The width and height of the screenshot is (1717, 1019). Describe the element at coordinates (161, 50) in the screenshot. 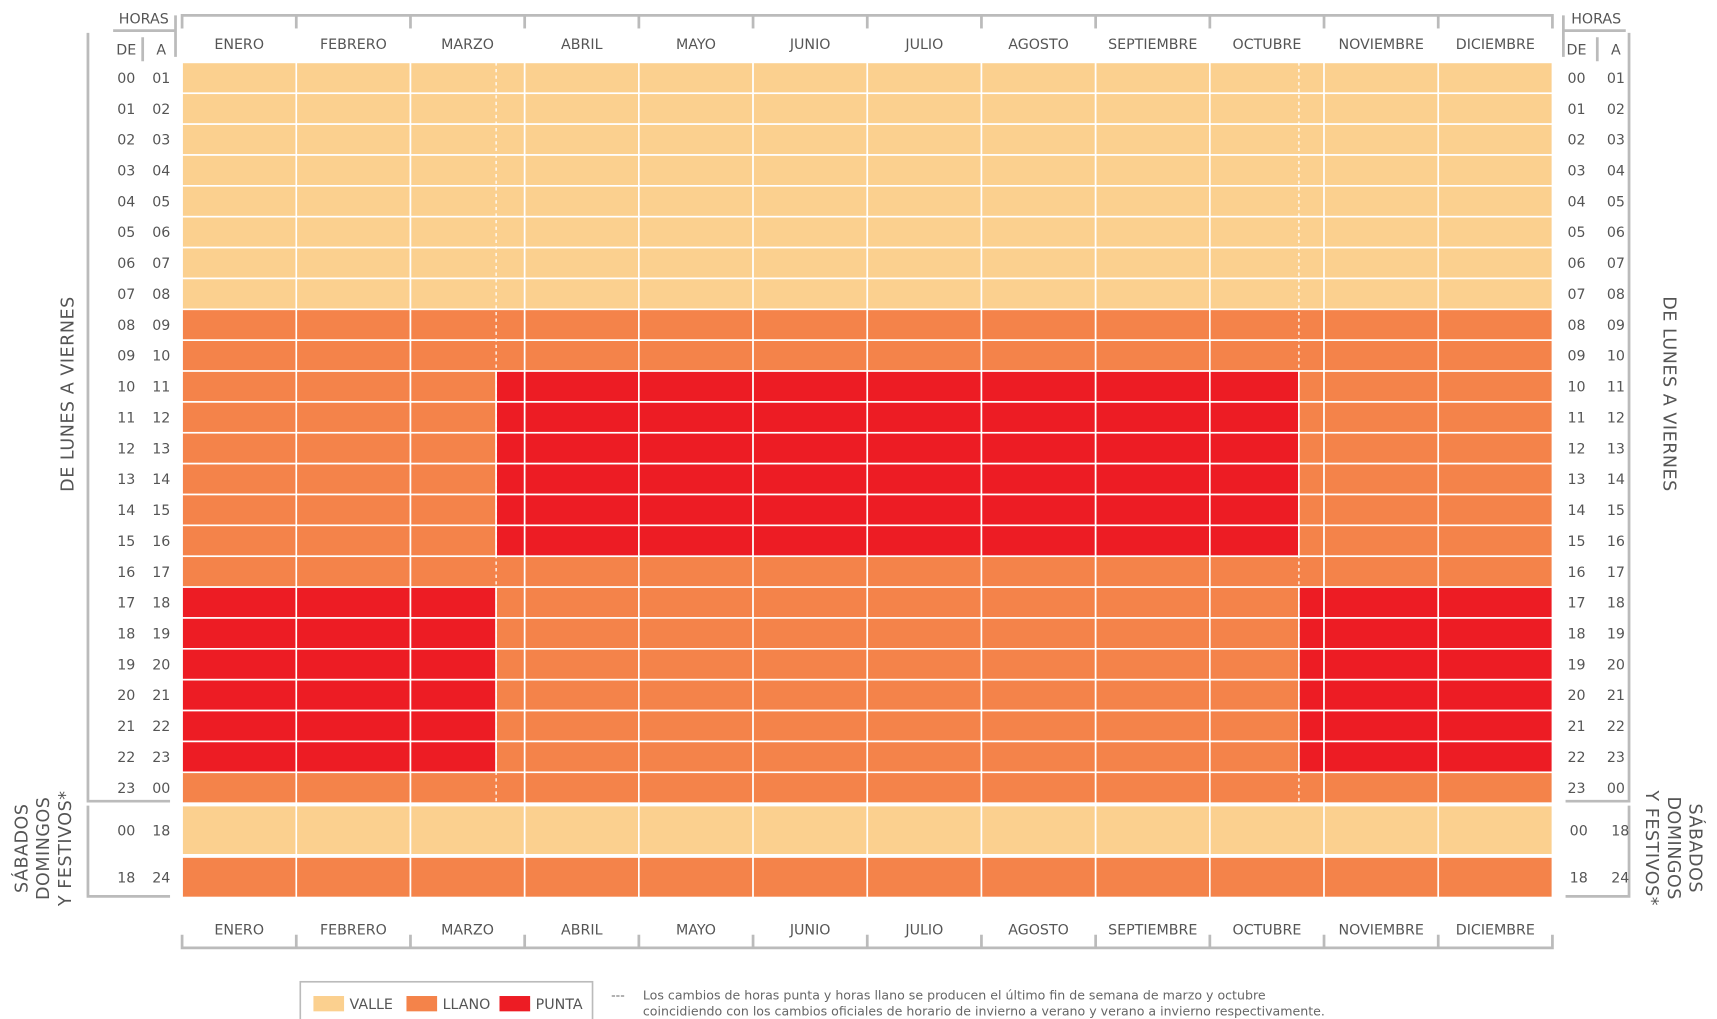

I see `a-label: A` at that location.